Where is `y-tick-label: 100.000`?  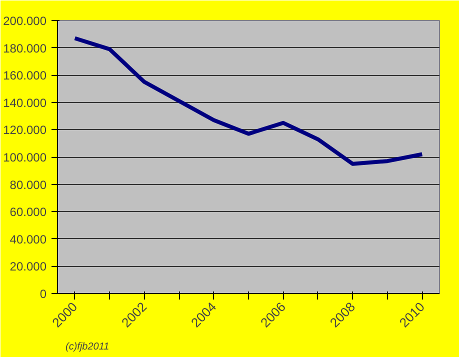 y-tick-label: 100.000 is located at coordinates (25, 157).